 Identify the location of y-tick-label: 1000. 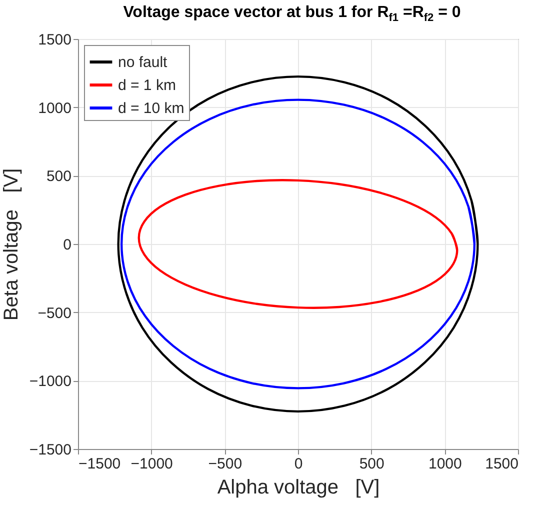
(55, 108).